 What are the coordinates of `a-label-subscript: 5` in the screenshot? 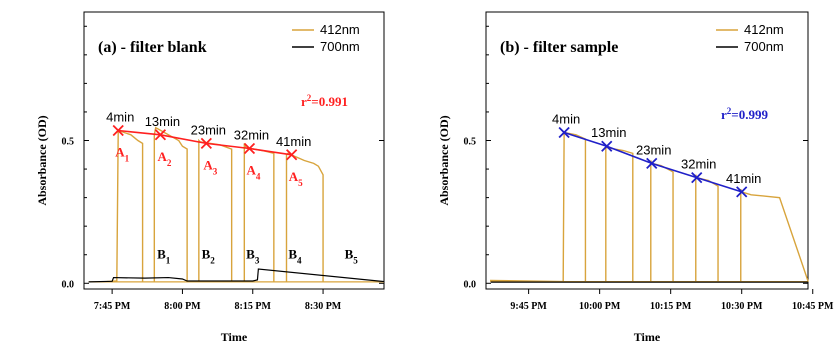 It's located at (300, 183).